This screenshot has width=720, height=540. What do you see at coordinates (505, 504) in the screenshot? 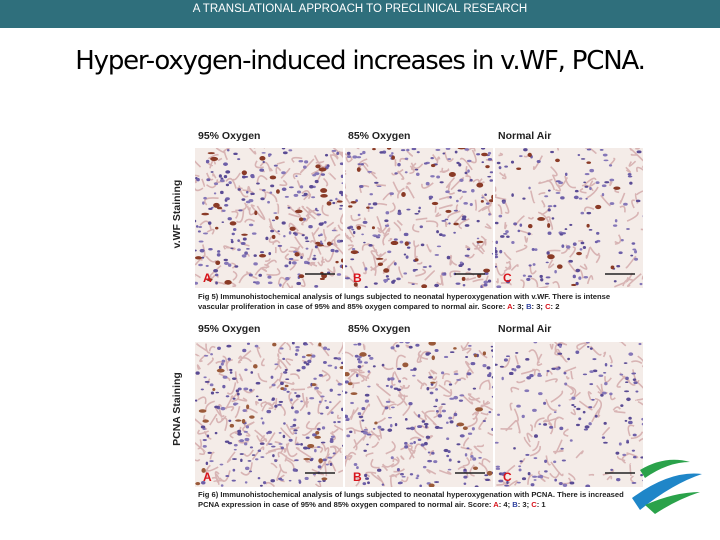
I see `score-value: 4` at bounding box center [505, 504].